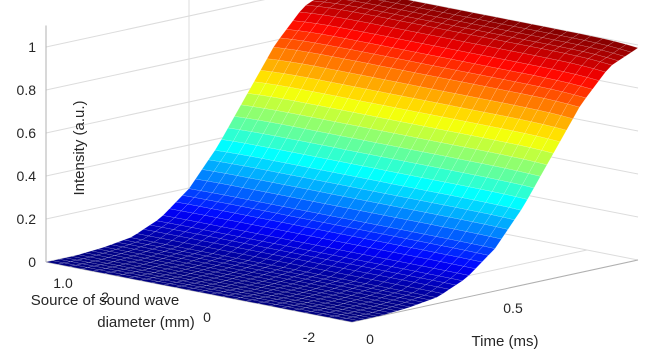 Image resolution: width=646 pixels, height=359 pixels. I want to click on x-tick-label: 0.5, so click(513, 308).